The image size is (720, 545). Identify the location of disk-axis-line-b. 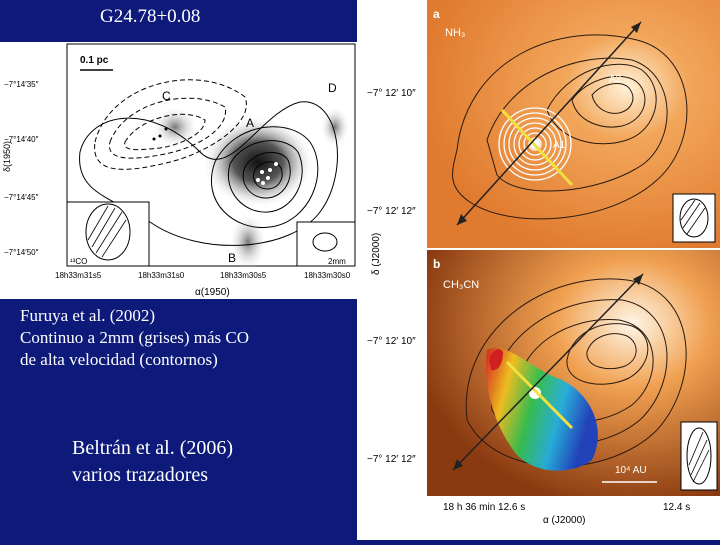
(539, 395).